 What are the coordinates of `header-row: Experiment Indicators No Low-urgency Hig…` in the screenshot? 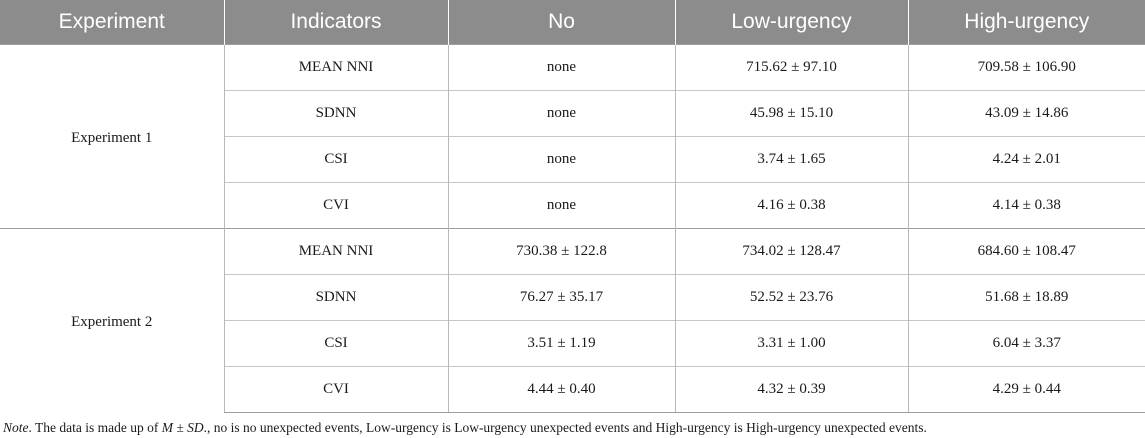 It's located at (572, 22).